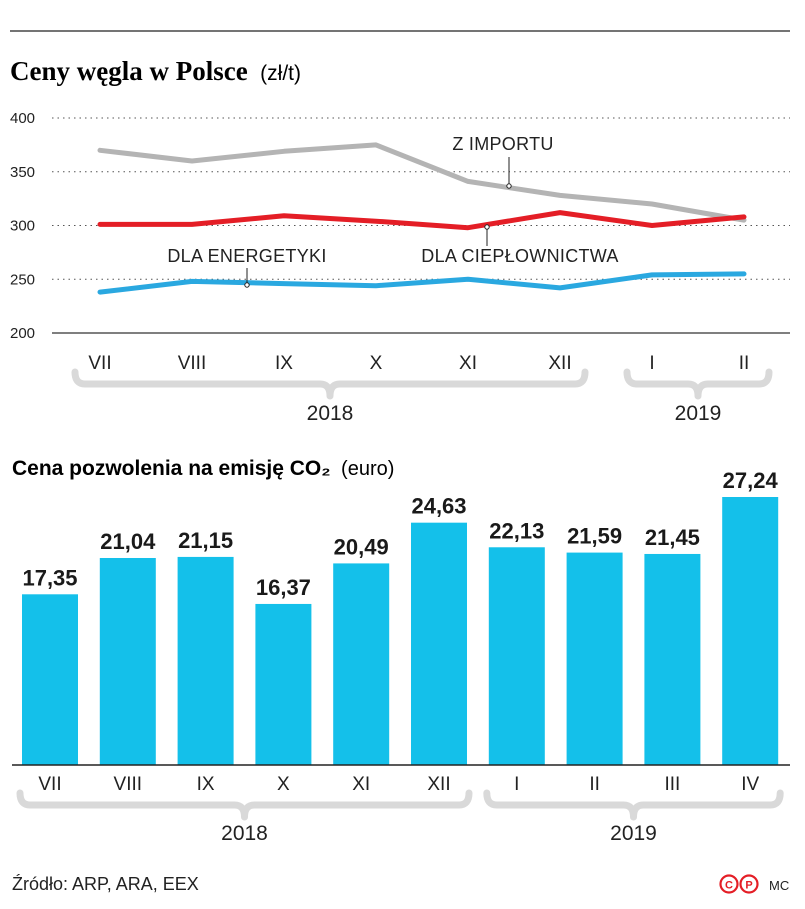 Image resolution: width=805 pixels, height=909 pixels. What do you see at coordinates (672, 784) in the screenshot?
I see `x-tick-label: III` at bounding box center [672, 784].